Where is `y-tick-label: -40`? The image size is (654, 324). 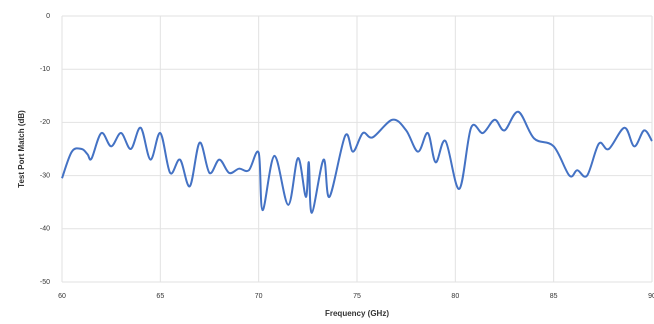
y-tick-label: -40 is located at coordinates (45, 229).